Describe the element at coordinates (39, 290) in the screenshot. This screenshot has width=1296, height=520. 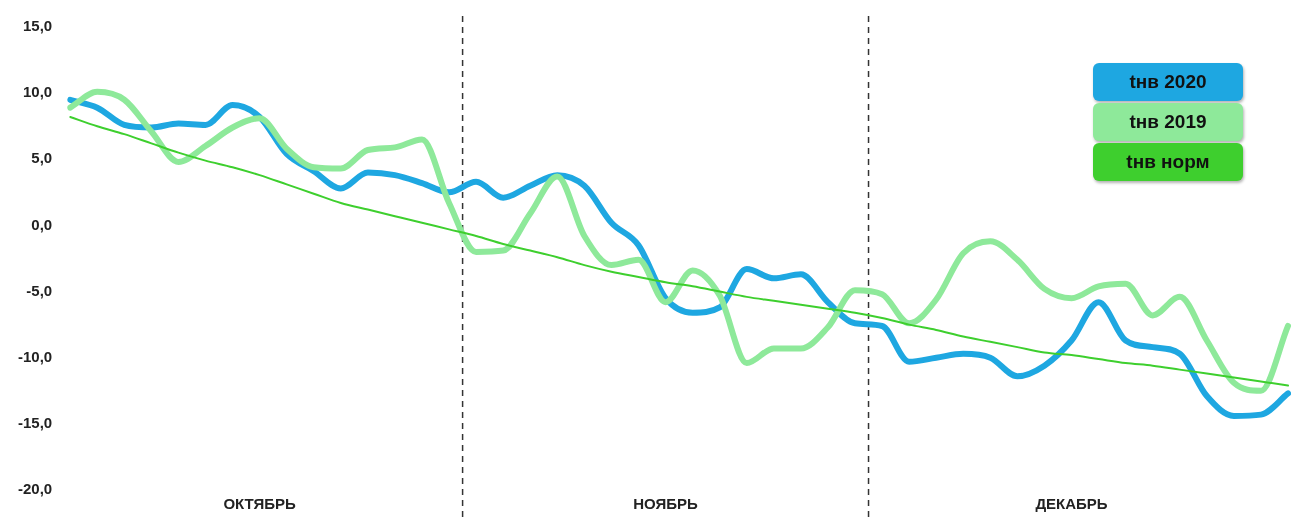
I see `y-tick-label: -5,0` at that location.